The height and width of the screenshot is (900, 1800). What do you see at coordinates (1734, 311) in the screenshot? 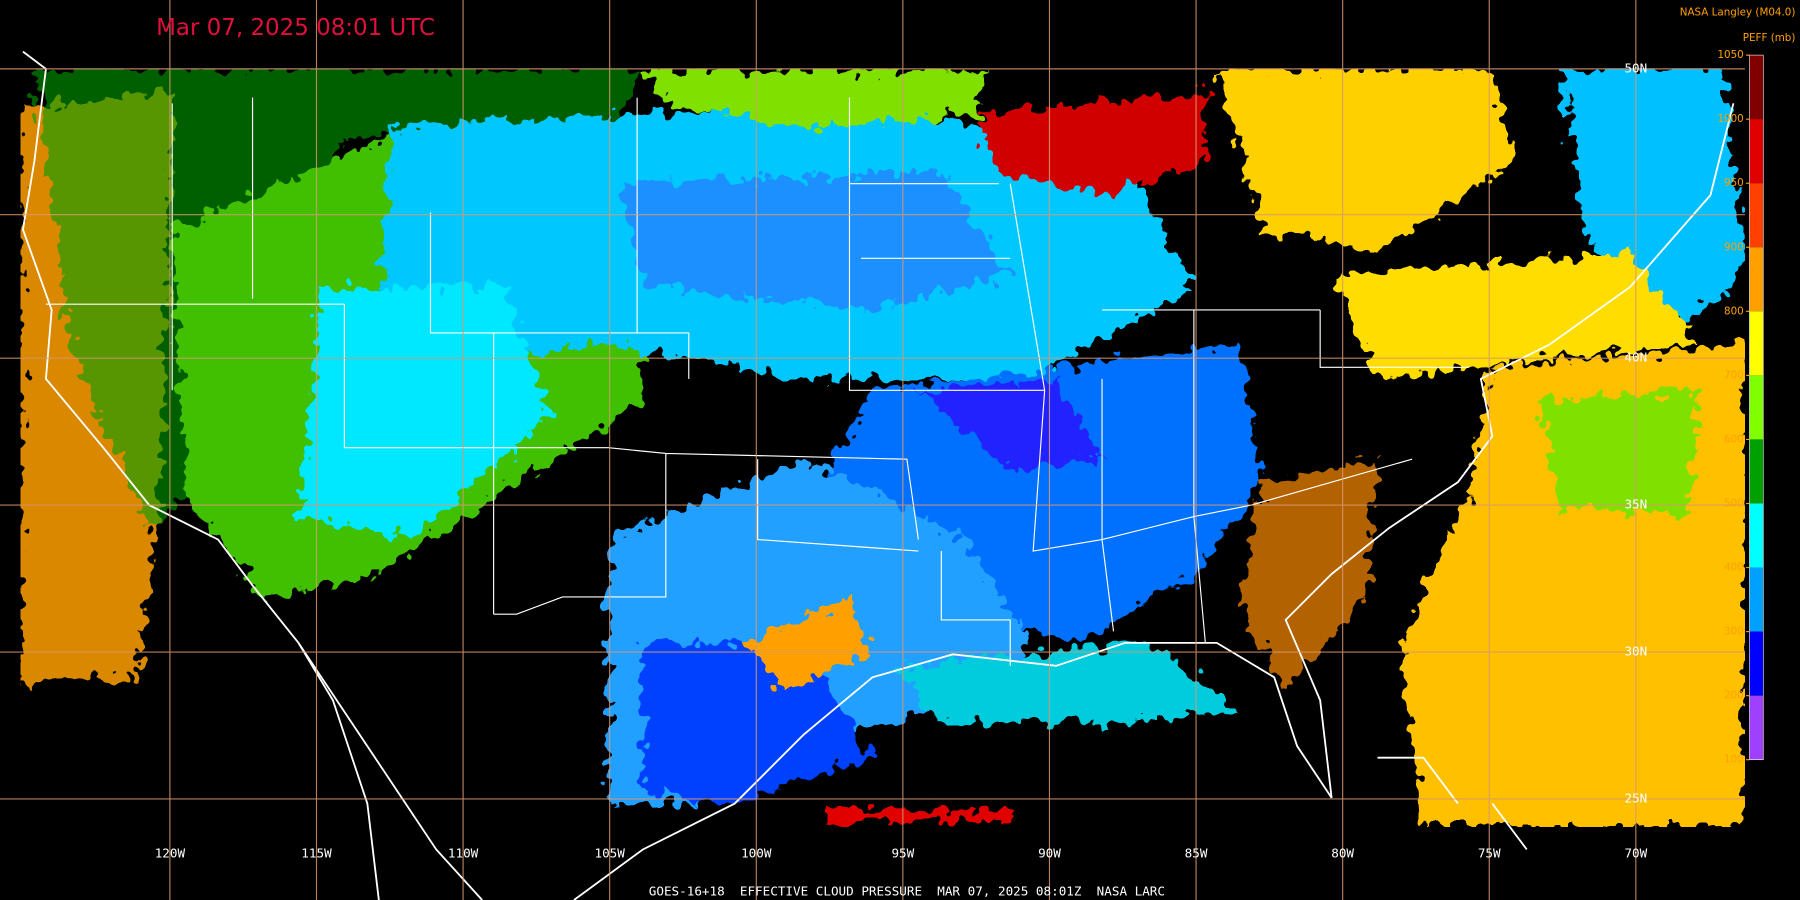
I see `colorbar-tick-label: 800` at bounding box center [1734, 311].